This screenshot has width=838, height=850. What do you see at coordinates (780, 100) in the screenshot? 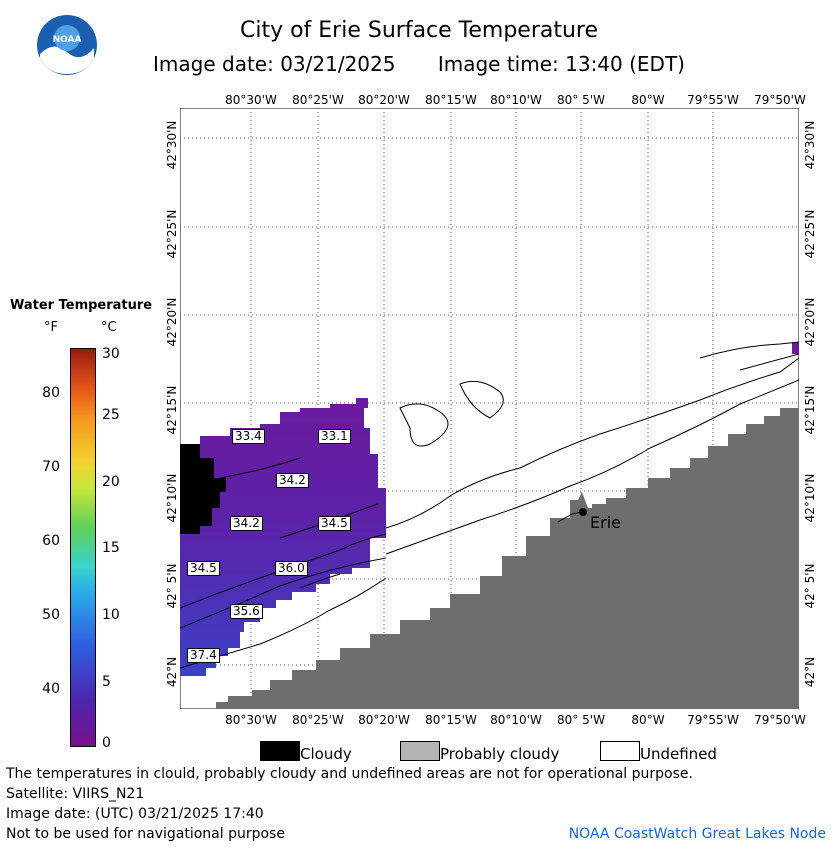
I see `lon-label-top: 79°50'W` at bounding box center [780, 100].